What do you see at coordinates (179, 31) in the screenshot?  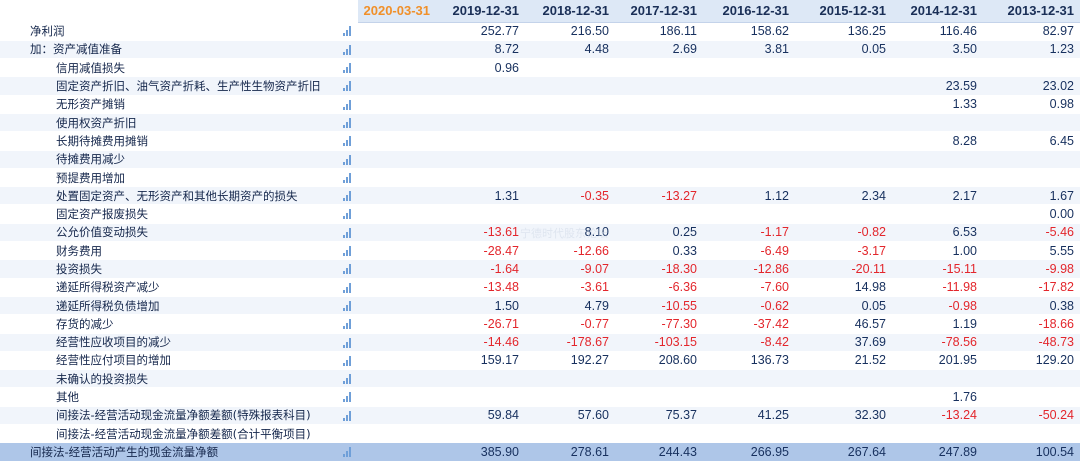 I see `row-label: 净利润` at bounding box center [179, 31].